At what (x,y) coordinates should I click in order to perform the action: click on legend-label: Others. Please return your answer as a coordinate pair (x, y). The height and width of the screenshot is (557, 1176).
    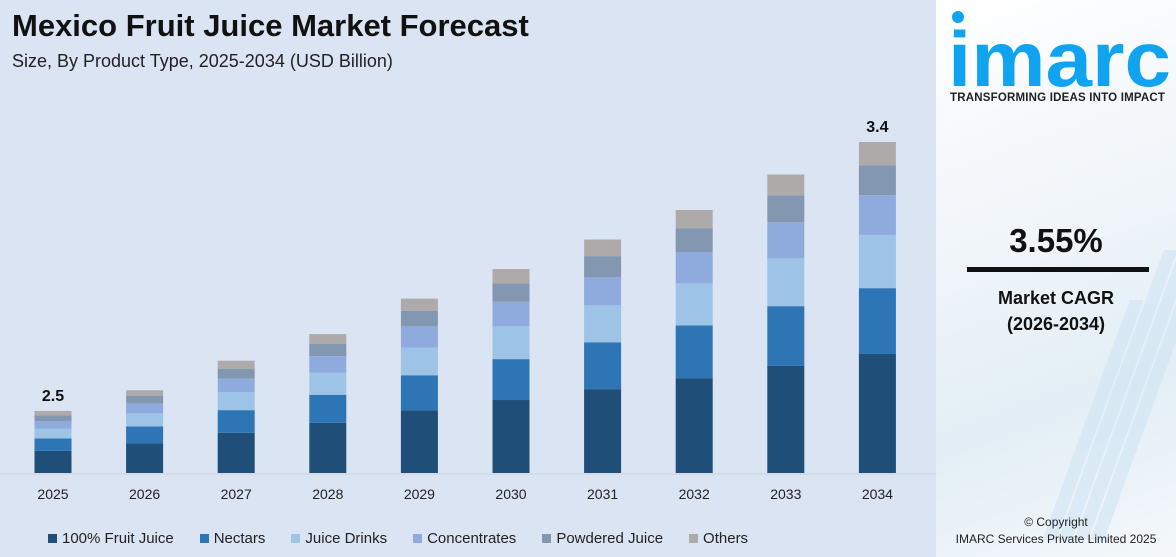
    Looking at the image, I should click on (726, 538).